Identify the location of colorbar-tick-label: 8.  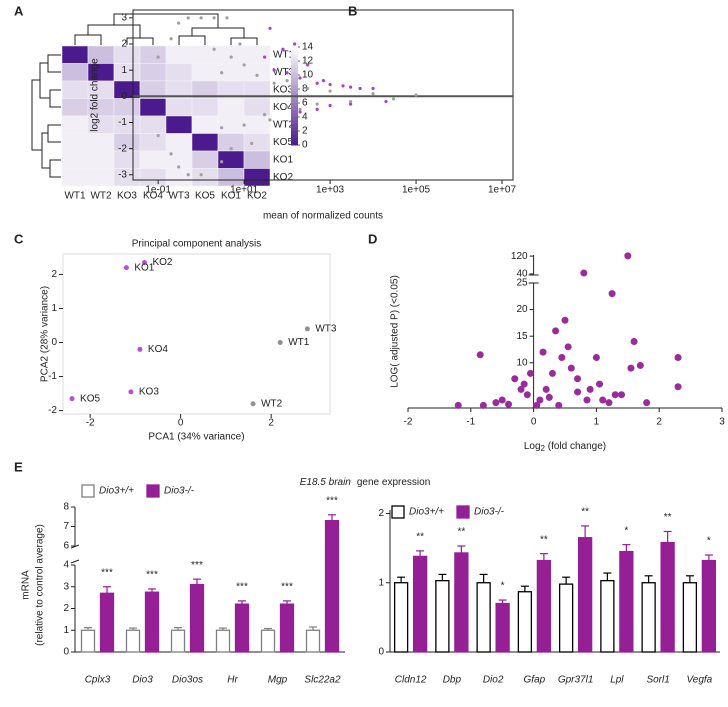
(305, 89).